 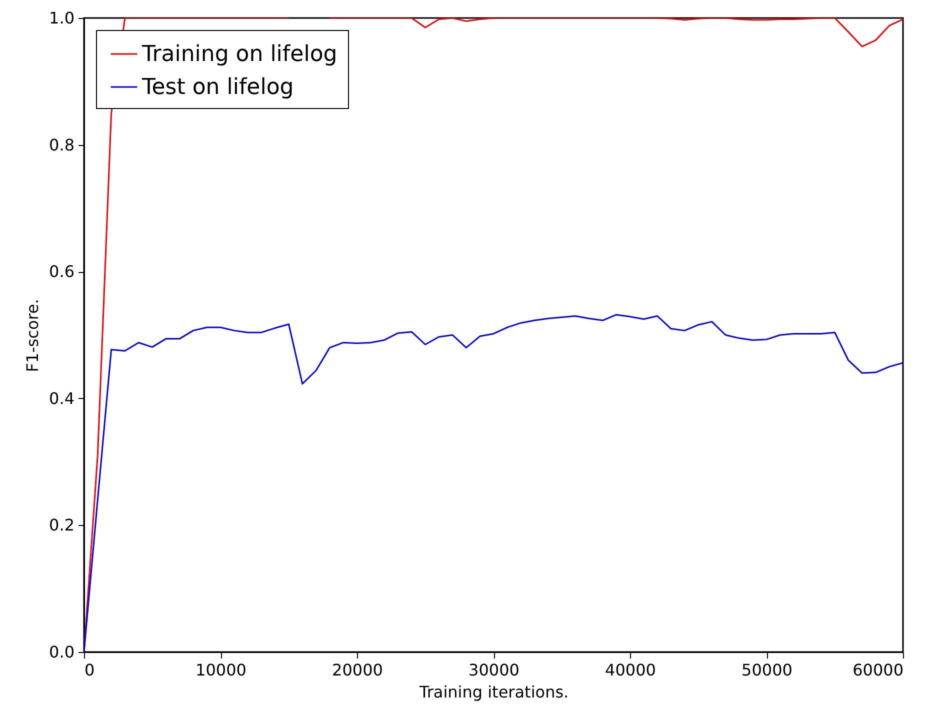 I want to click on y-tick-label: 0.0, so click(x=61, y=652).